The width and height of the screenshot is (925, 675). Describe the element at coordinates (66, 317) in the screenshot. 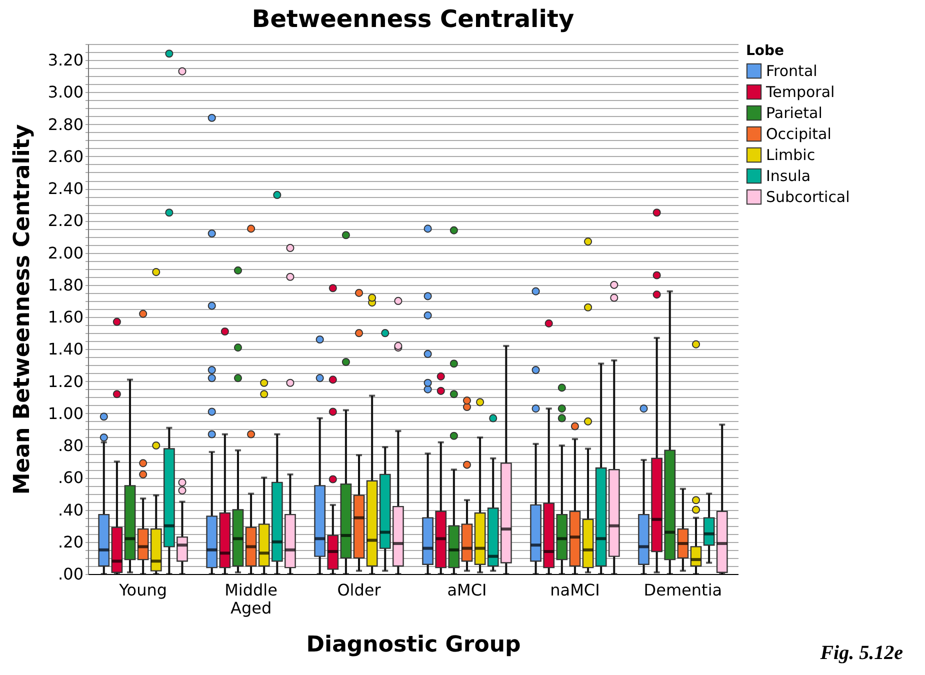

I see `y-tick-label: 1.60` at that location.